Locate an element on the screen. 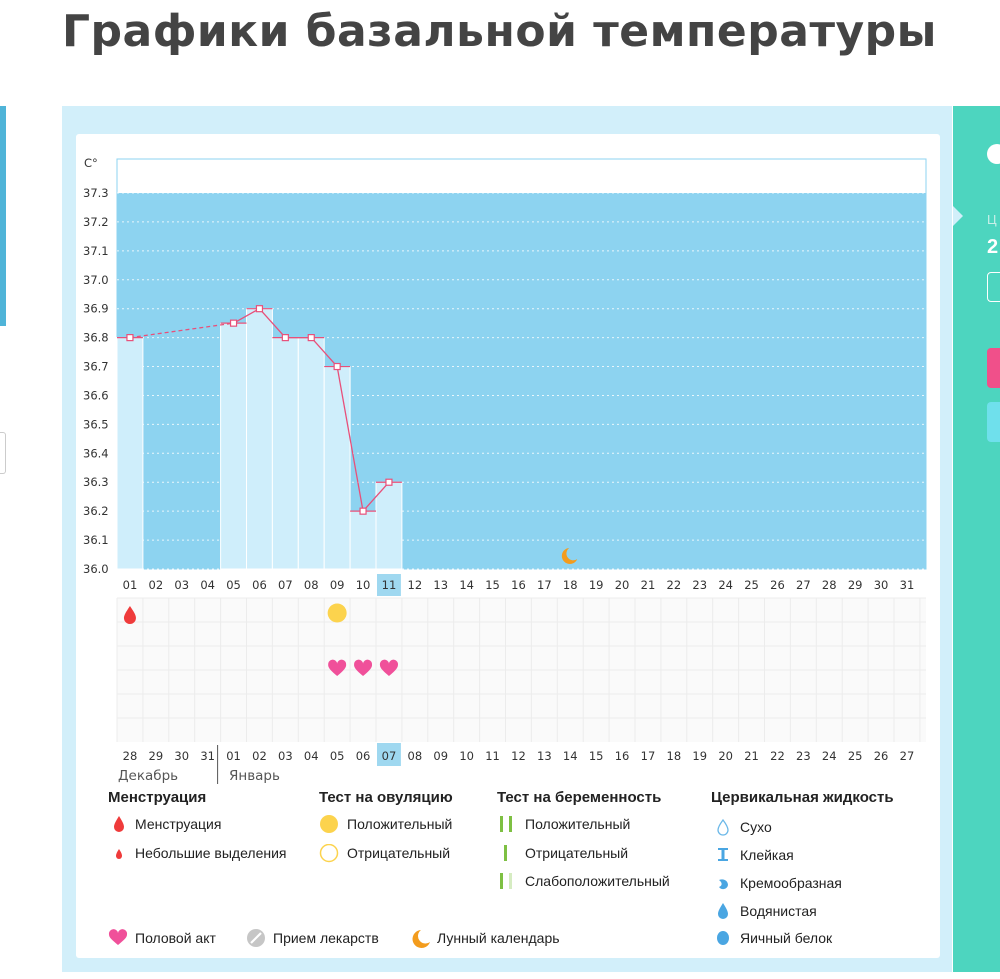 This screenshot has height=979, width=1000. x-tick-label: 21 is located at coordinates (648, 585).